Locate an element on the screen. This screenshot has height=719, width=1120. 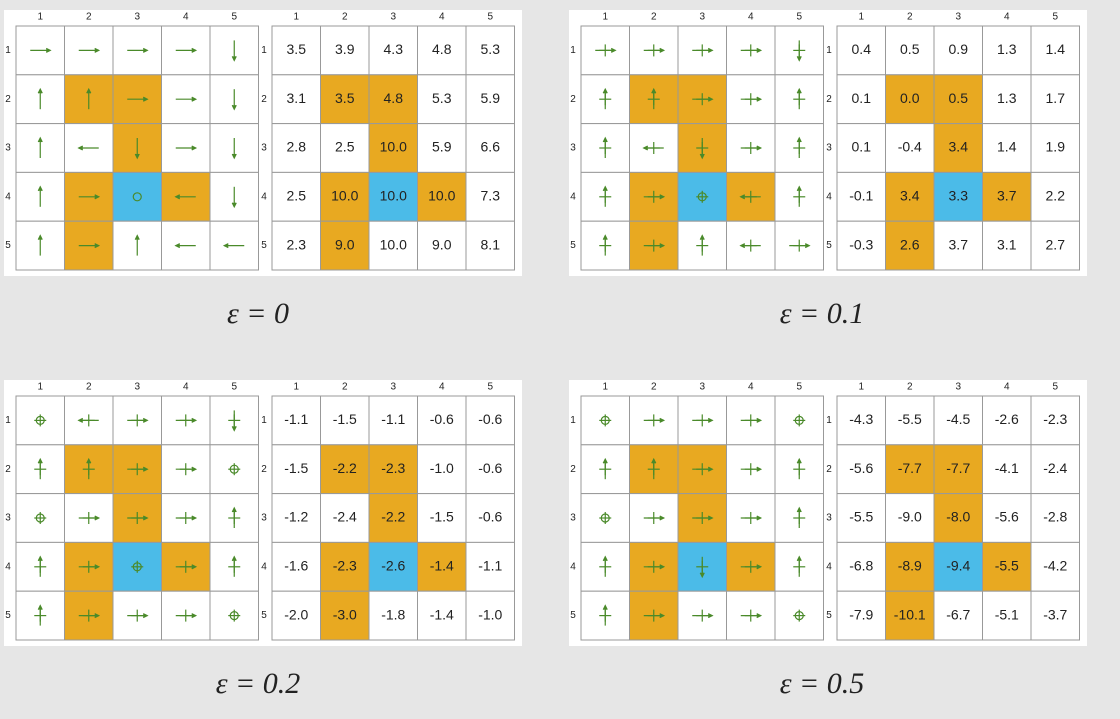
state-value: 0.1 is located at coordinates (862, 147).